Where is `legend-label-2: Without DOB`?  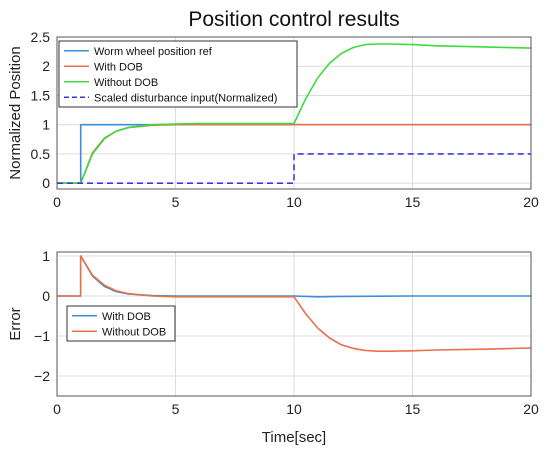
legend-label-2: Without DOB is located at coordinates (134, 332).